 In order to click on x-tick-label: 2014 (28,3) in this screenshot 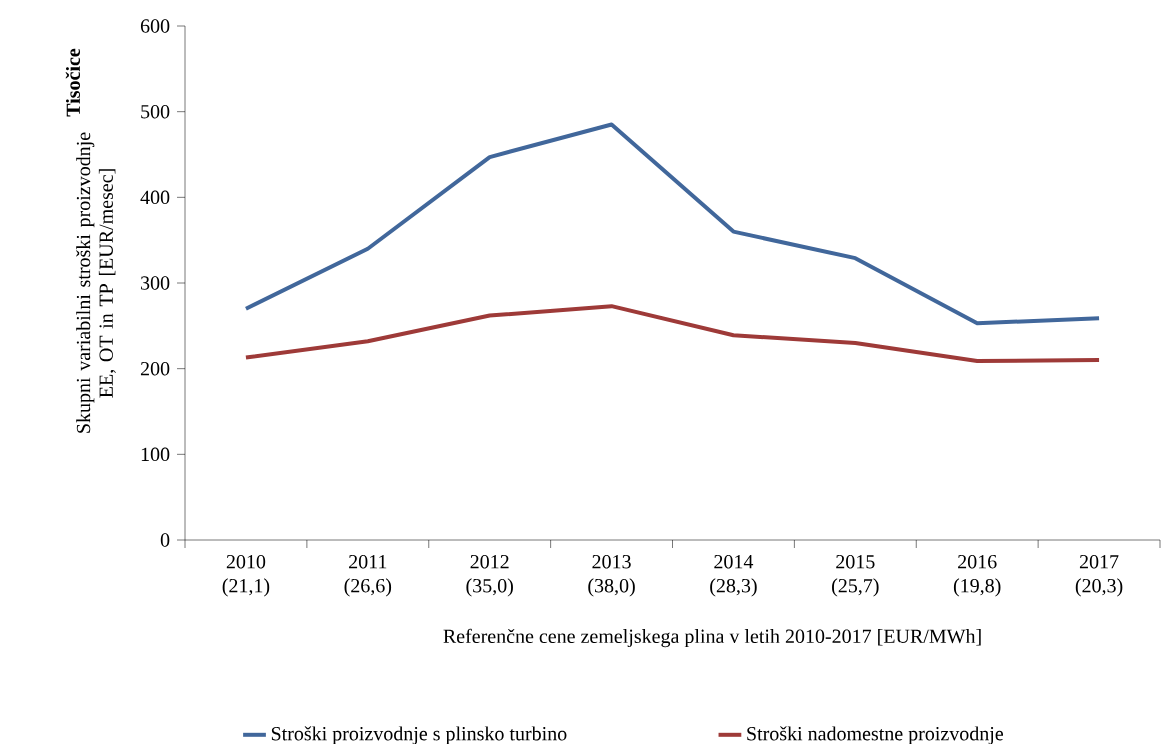, I will do `click(733, 575)`.